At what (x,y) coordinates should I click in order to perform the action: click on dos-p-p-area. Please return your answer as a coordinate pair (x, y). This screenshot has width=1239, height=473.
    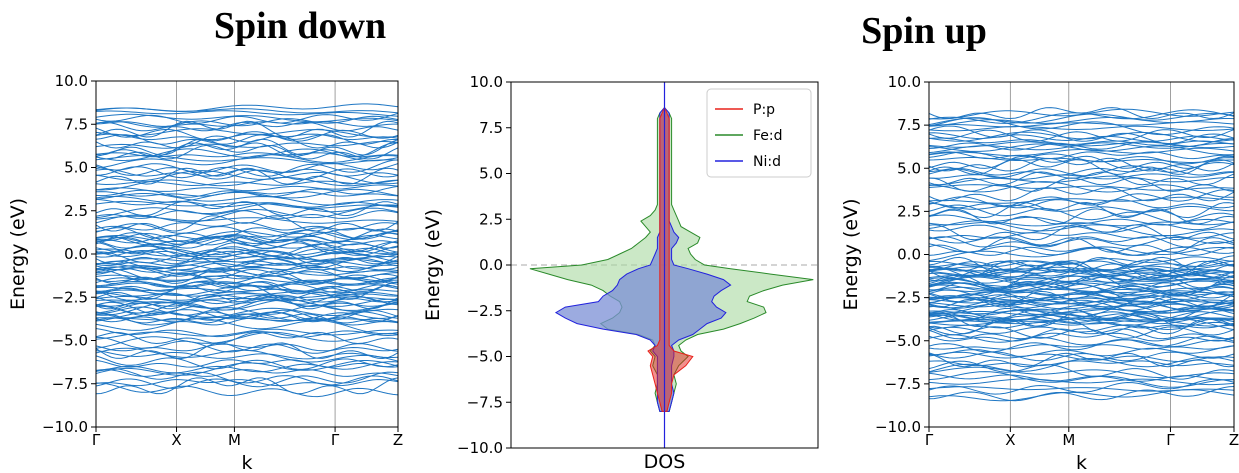
    Looking at the image, I should click on (670, 259).